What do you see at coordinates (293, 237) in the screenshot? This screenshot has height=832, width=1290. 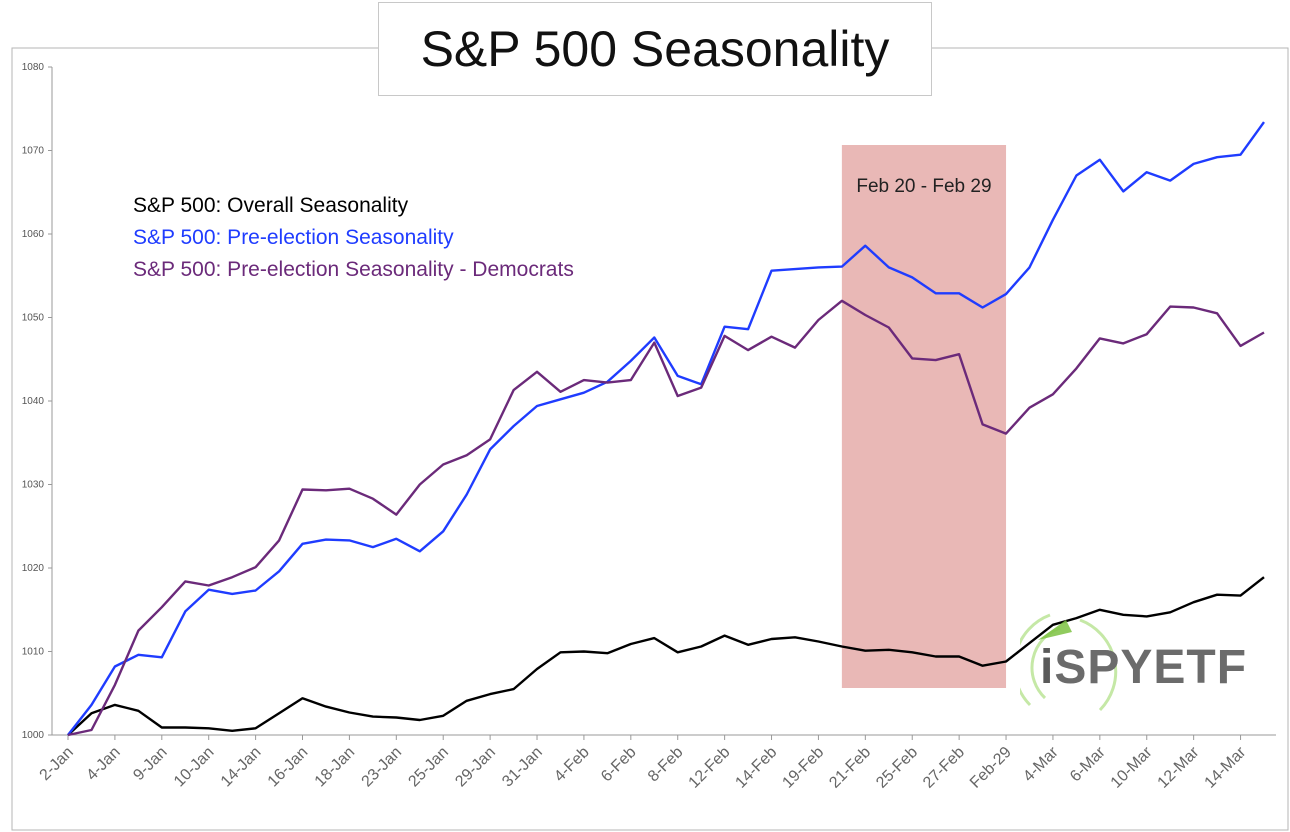 I see `legend-item-pre-election: S&P 500: Pre-election Seasonality` at bounding box center [293, 237].